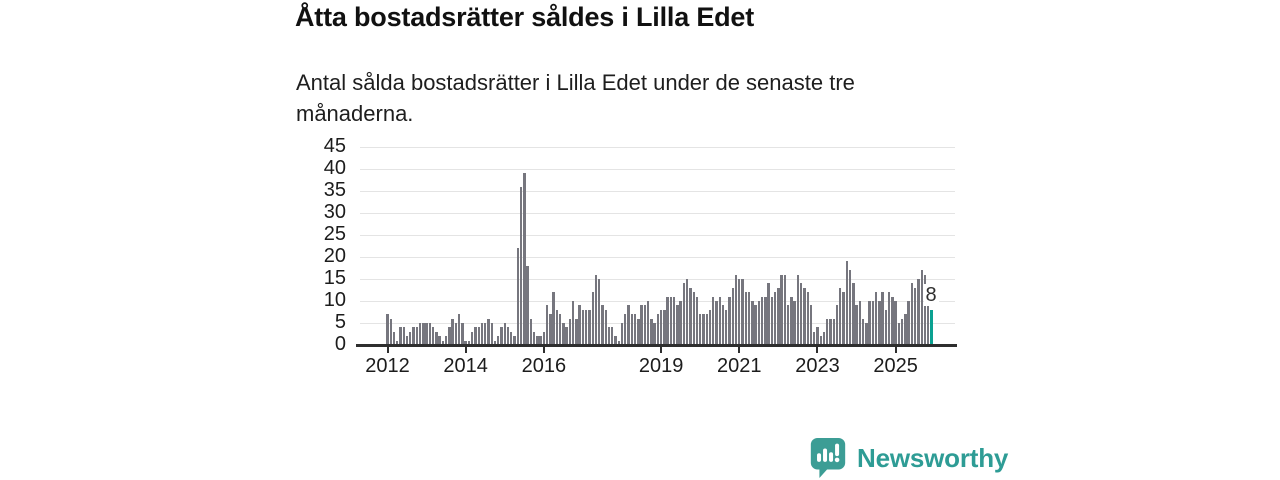 The height and width of the screenshot is (480, 1280). What do you see at coordinates (817, 366) in the screenshot?
I see `x-axis-tick-label-2023: 2023` at bounding box center [817, 366].